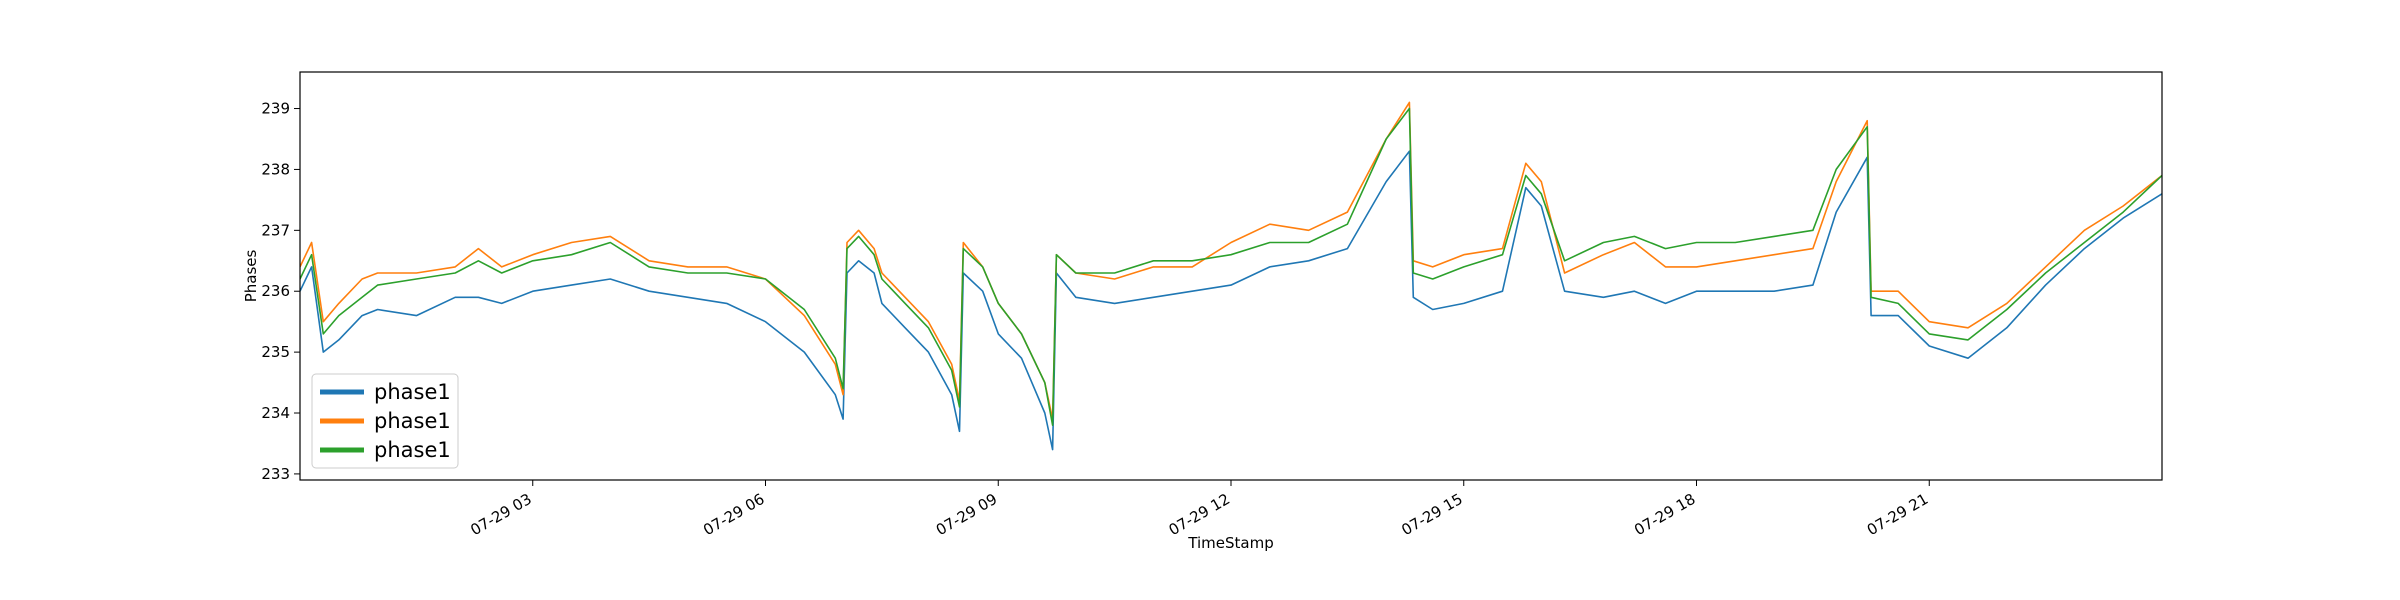 Image resolution: width=2400 pixels, height=600 pixels. I want to click on legend-label-3: phase1, so click(412, 450).